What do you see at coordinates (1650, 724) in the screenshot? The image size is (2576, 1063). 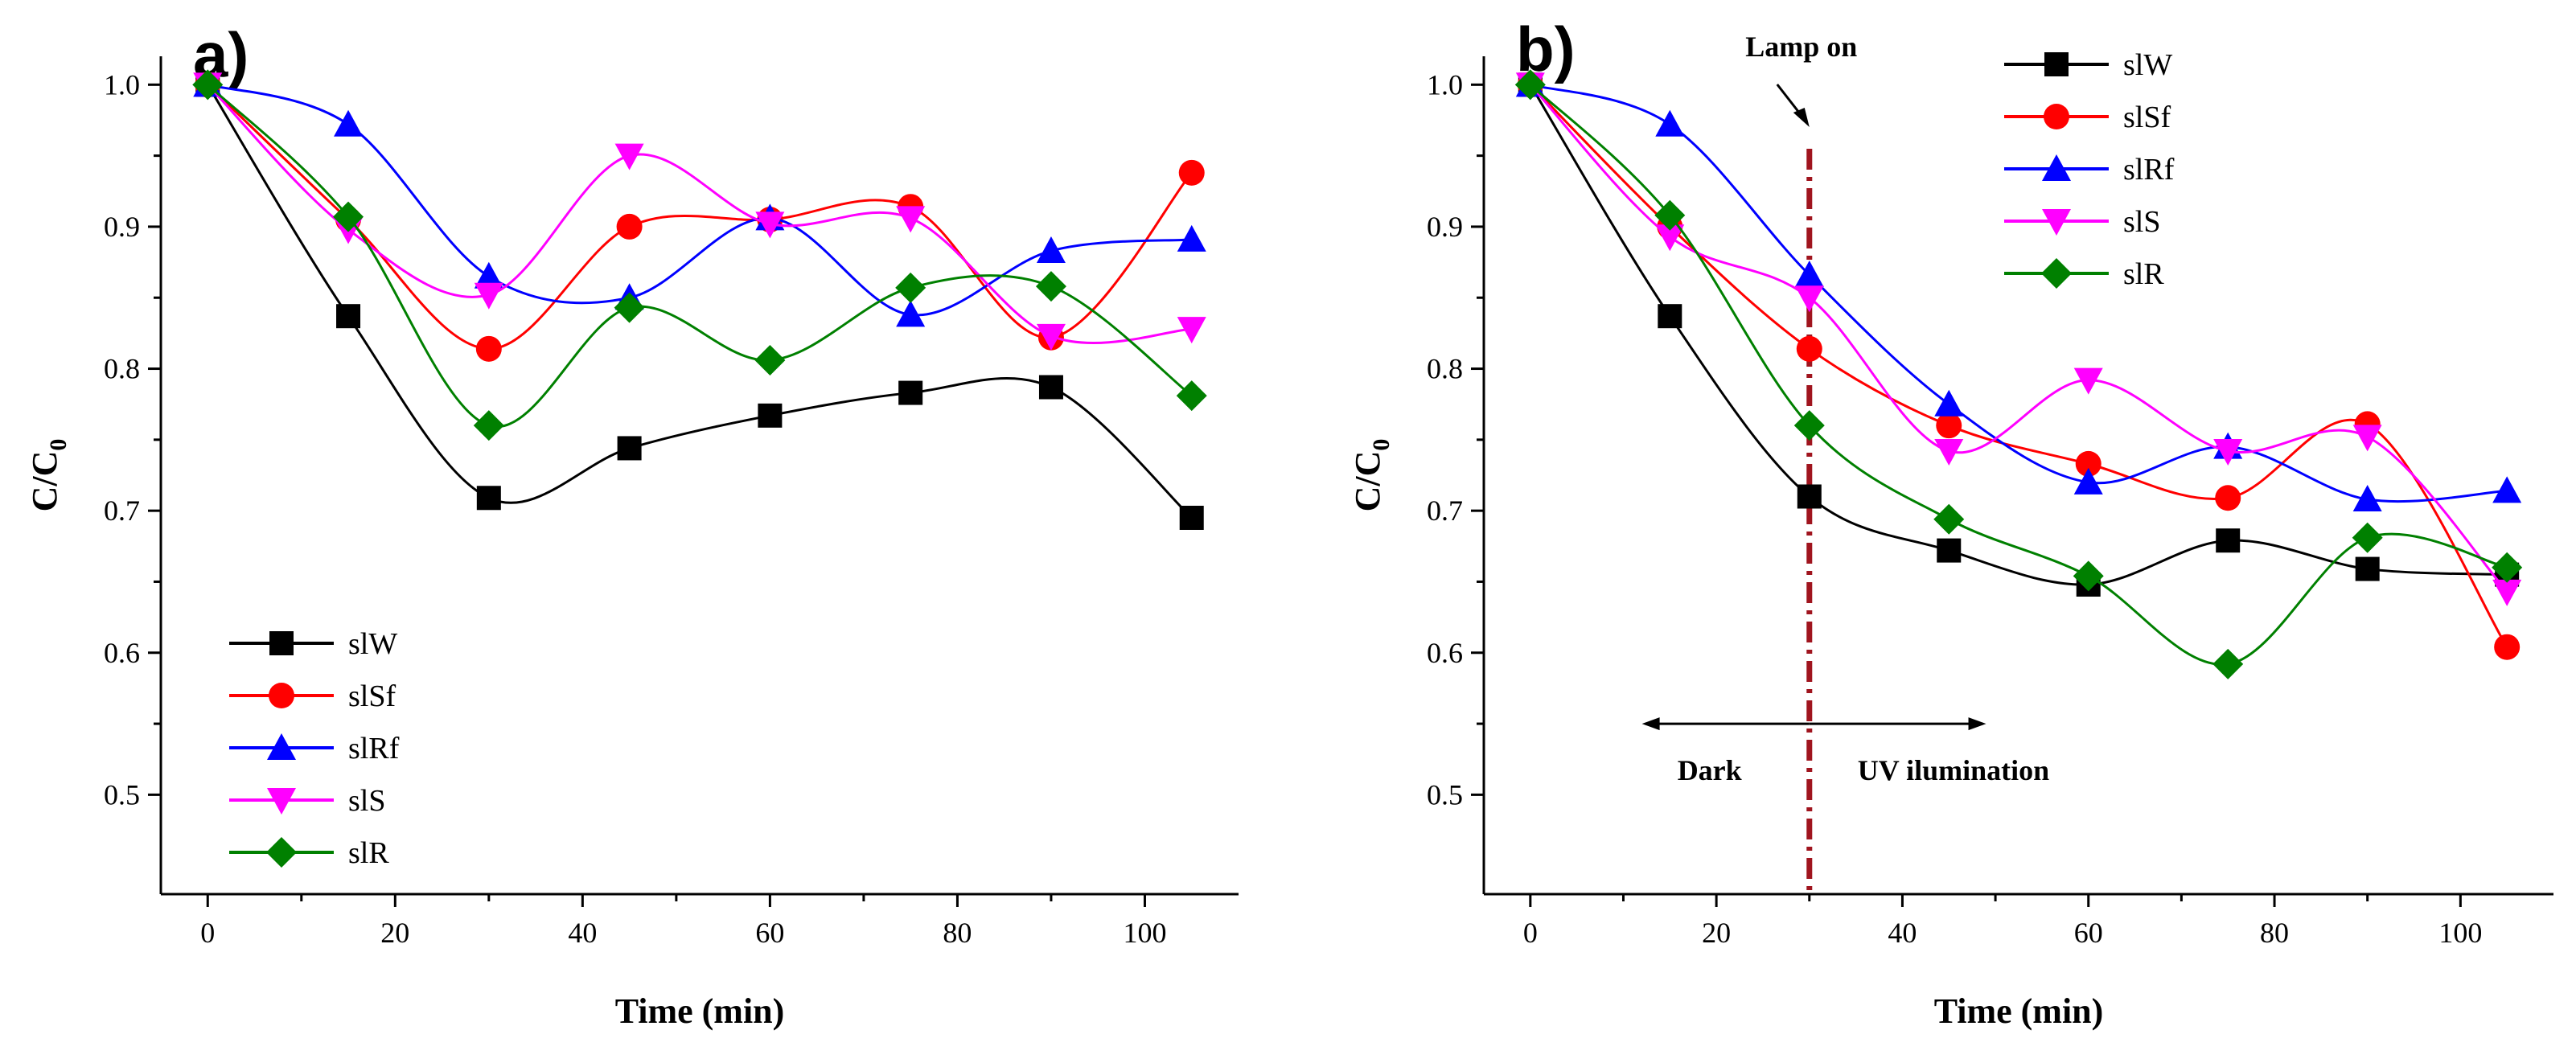 I see `dark-arrowhead` at bounding box center [1650, 724].